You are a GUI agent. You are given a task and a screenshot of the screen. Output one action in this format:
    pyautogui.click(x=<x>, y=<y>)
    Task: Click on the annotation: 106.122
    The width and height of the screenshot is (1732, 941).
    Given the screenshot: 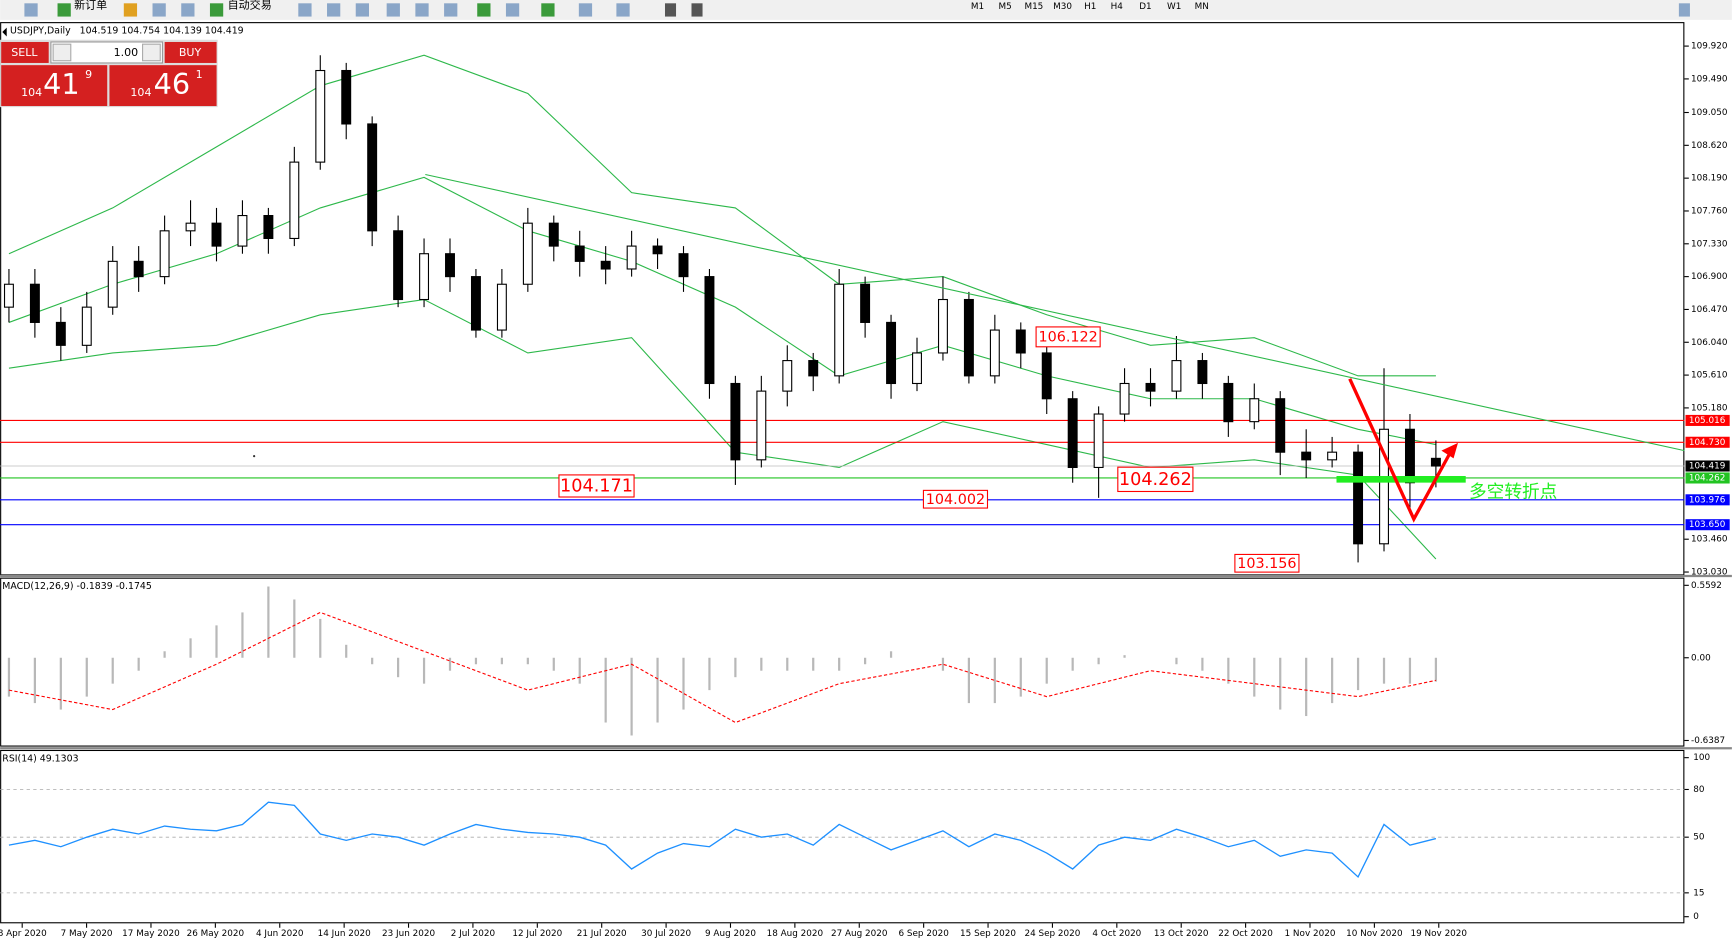 What is the action you would take?
    pyautogui.click(x=1067, y=337)
    